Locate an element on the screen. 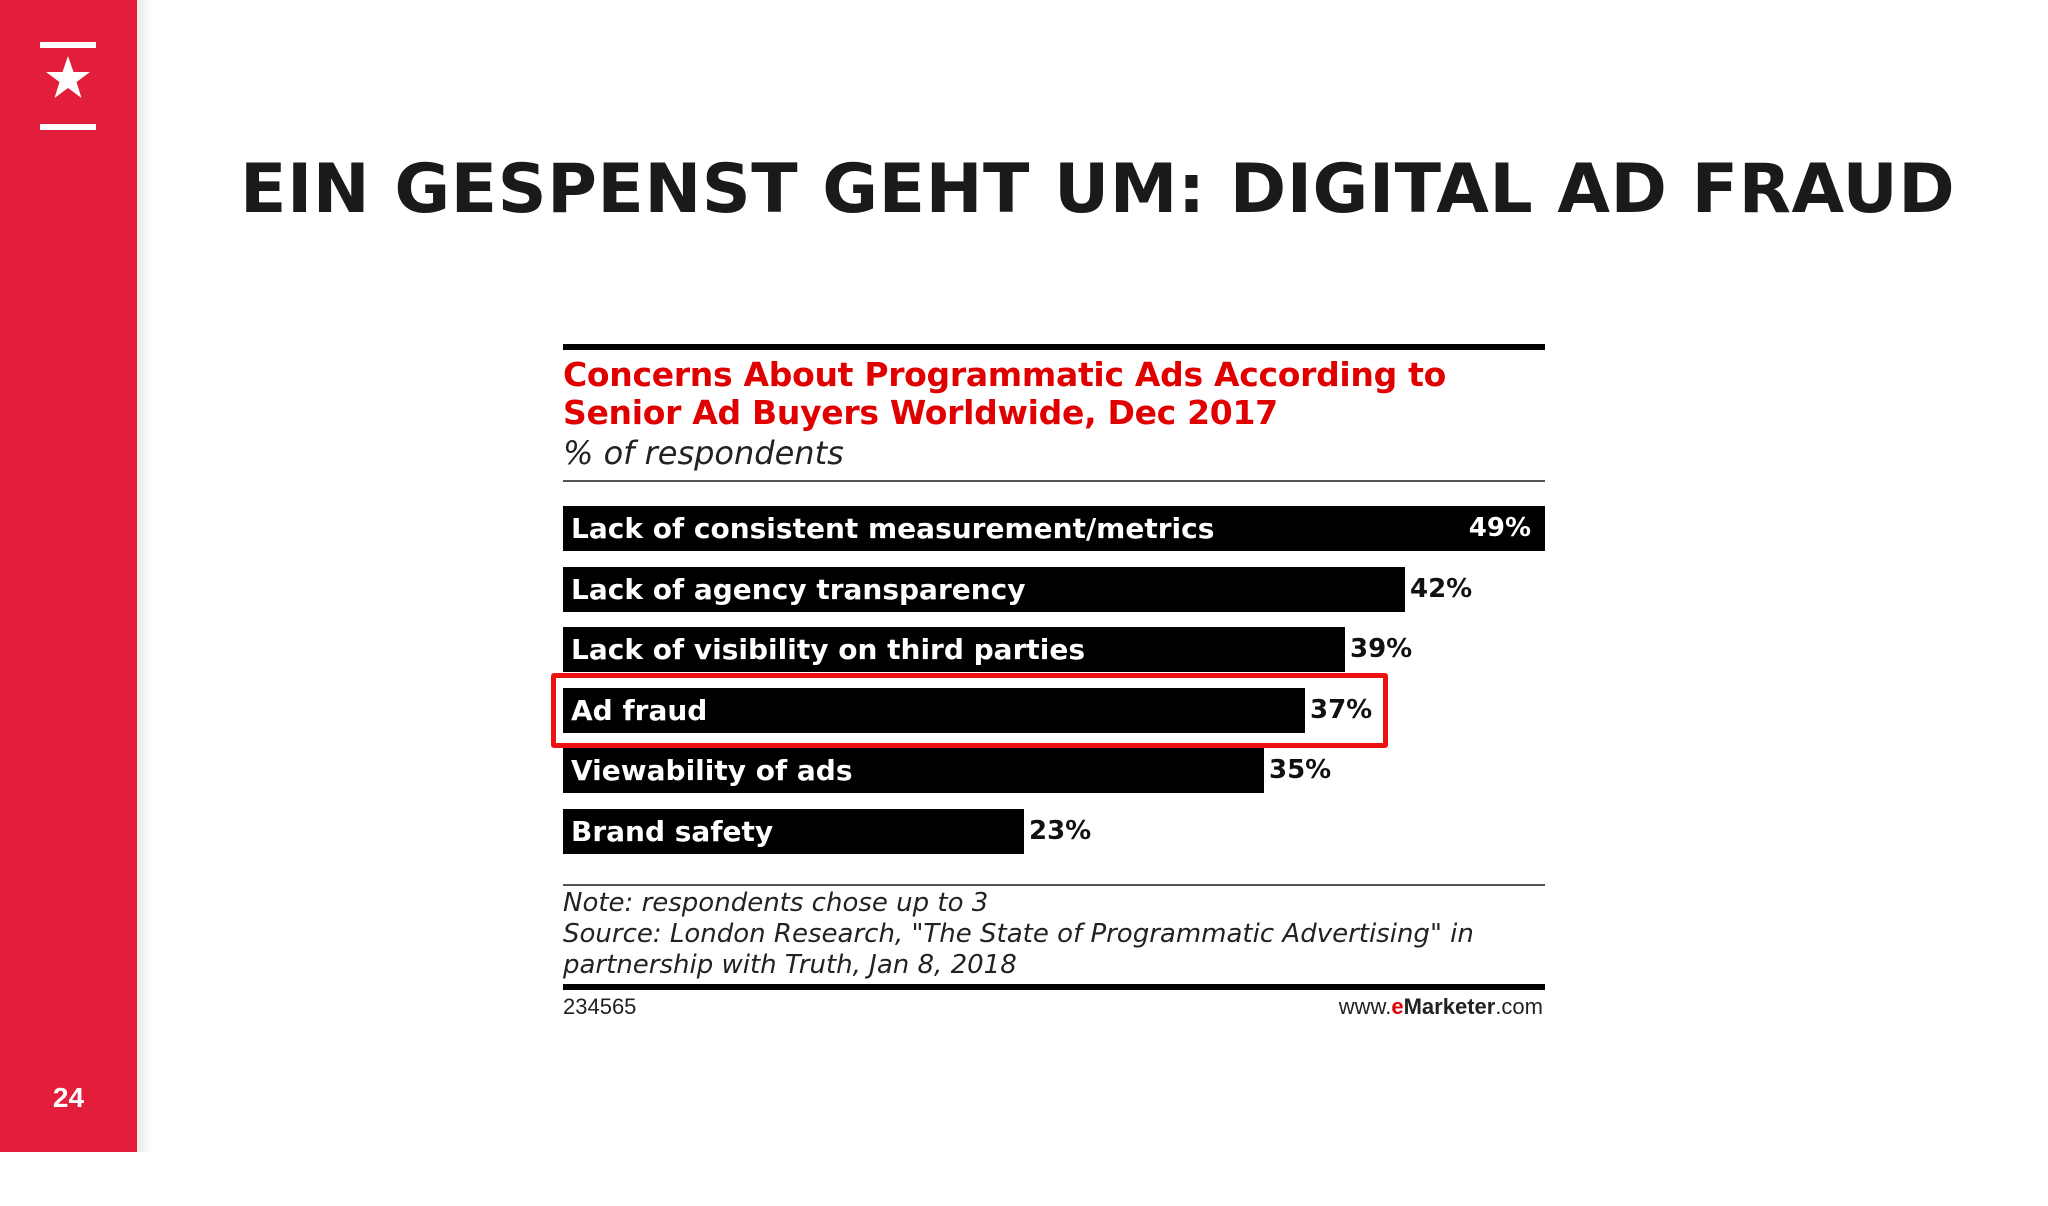 The width and height of the screenshot is (2048, 1206). star-icon is located at coordinates (68, 86).